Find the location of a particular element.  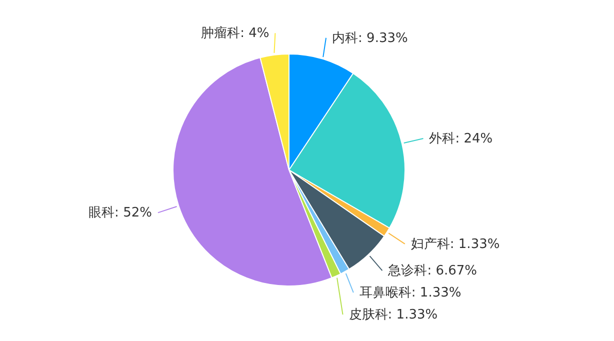

slice-label: 内科: 9.33% is located at coordinates (370, 38).